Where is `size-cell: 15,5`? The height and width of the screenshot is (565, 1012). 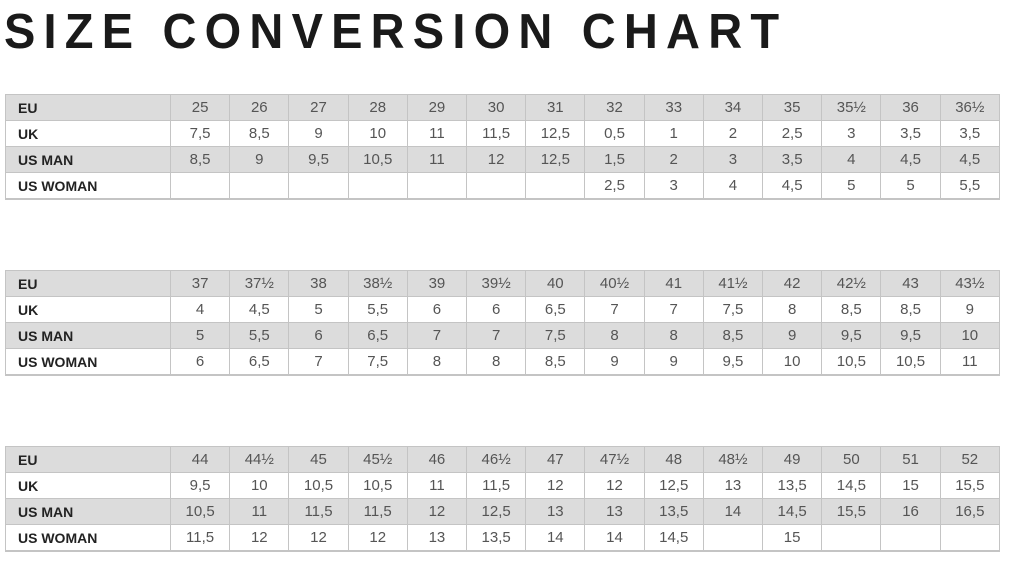
size-cell: 15,5 is located at coordinates (970, 485).